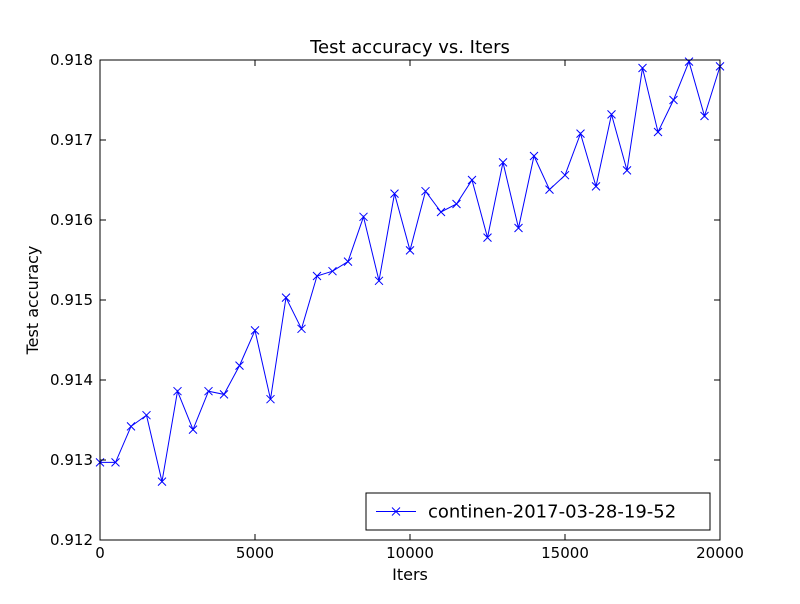  What do you see at coordinates (565, 553) in the screenshot?
I see `x-tick-label: 15000` at bounding box center [565, 553].